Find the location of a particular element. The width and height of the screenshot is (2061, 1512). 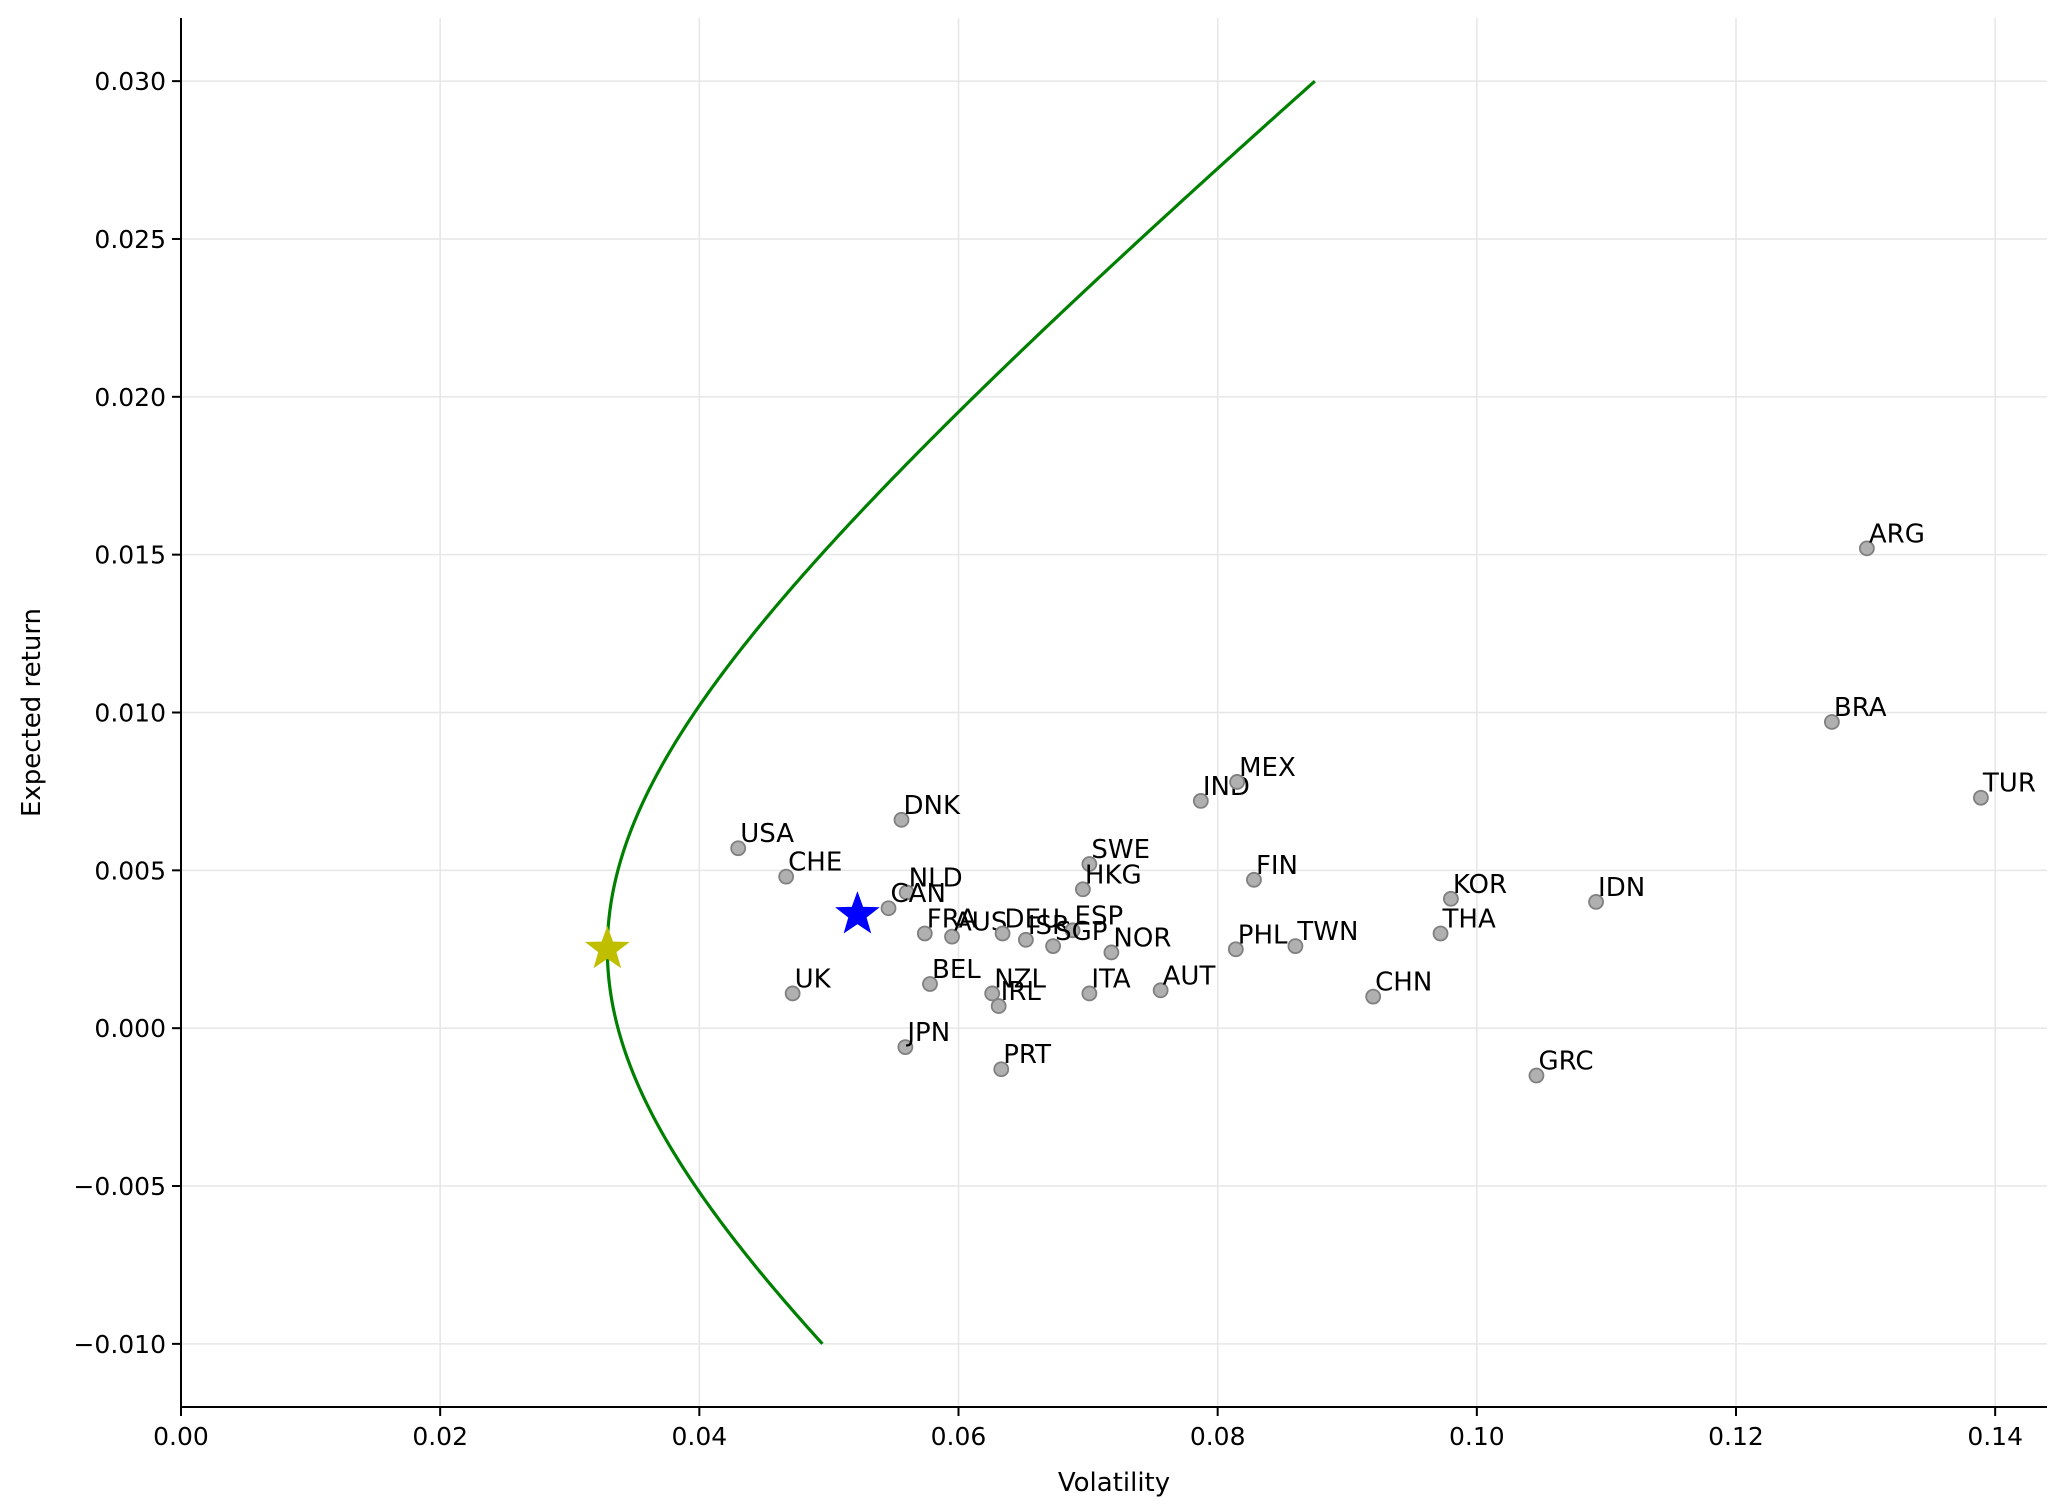

markers-layer is located at coordinates (732, 930).